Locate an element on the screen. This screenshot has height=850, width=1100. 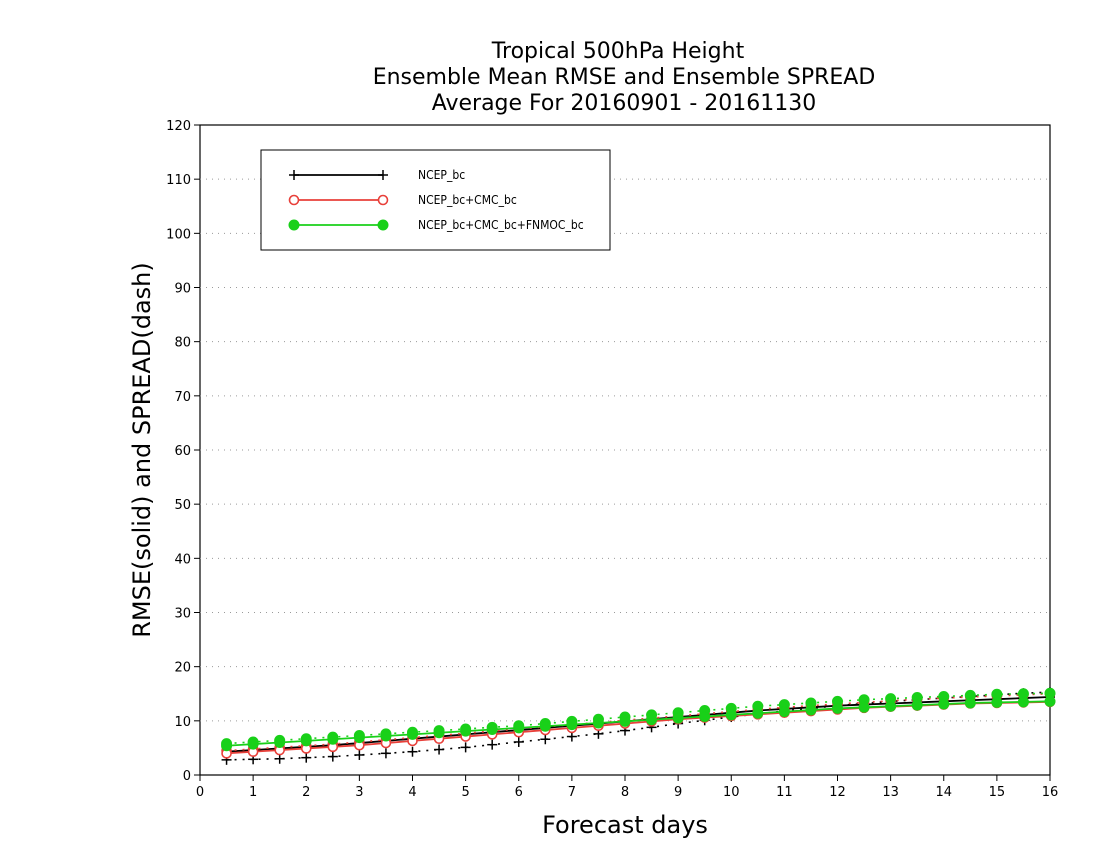
x-axis-label: Forecast days is located at coordinates (625, 825).